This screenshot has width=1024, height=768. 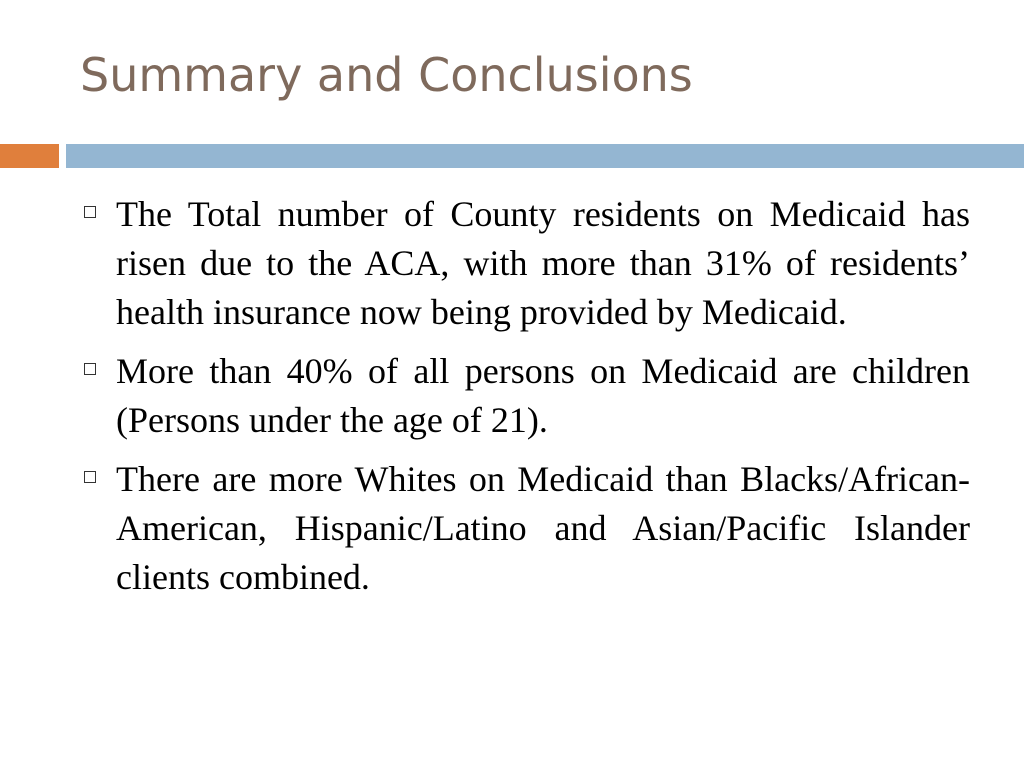 What do you see at coordinates (29, 156) in the screenshot?
I see `title-accent-bar` at bounding box center [29, 156].